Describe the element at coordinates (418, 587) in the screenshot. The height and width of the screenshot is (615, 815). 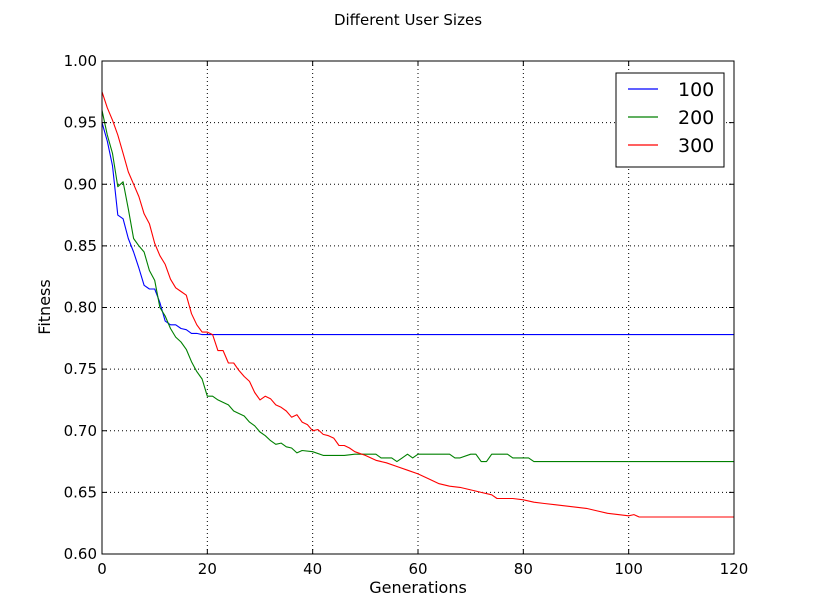
I see `x-axis-label: Generations` at that location.